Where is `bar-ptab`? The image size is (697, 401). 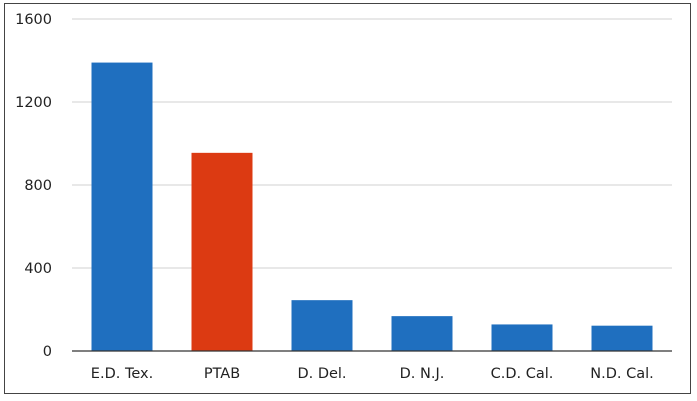 bar-ptab is located at coordinates (222, 251).